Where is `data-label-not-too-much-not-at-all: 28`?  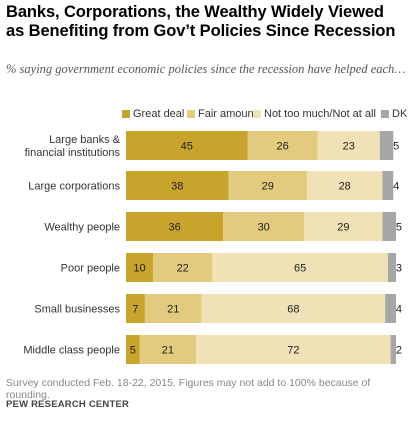 data-label-not-too-much-not-at-all: 28 is located at coordinates (345, 187).